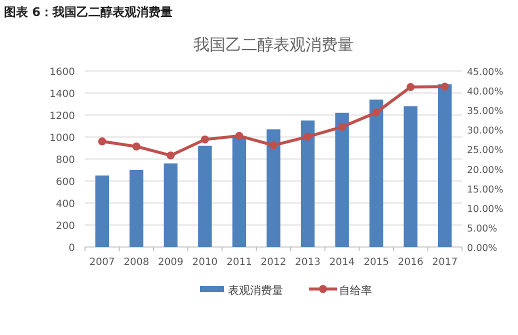 This screenshot has height=335, width=518. I want to click on y-tick-label: 200, so click(65, 226).